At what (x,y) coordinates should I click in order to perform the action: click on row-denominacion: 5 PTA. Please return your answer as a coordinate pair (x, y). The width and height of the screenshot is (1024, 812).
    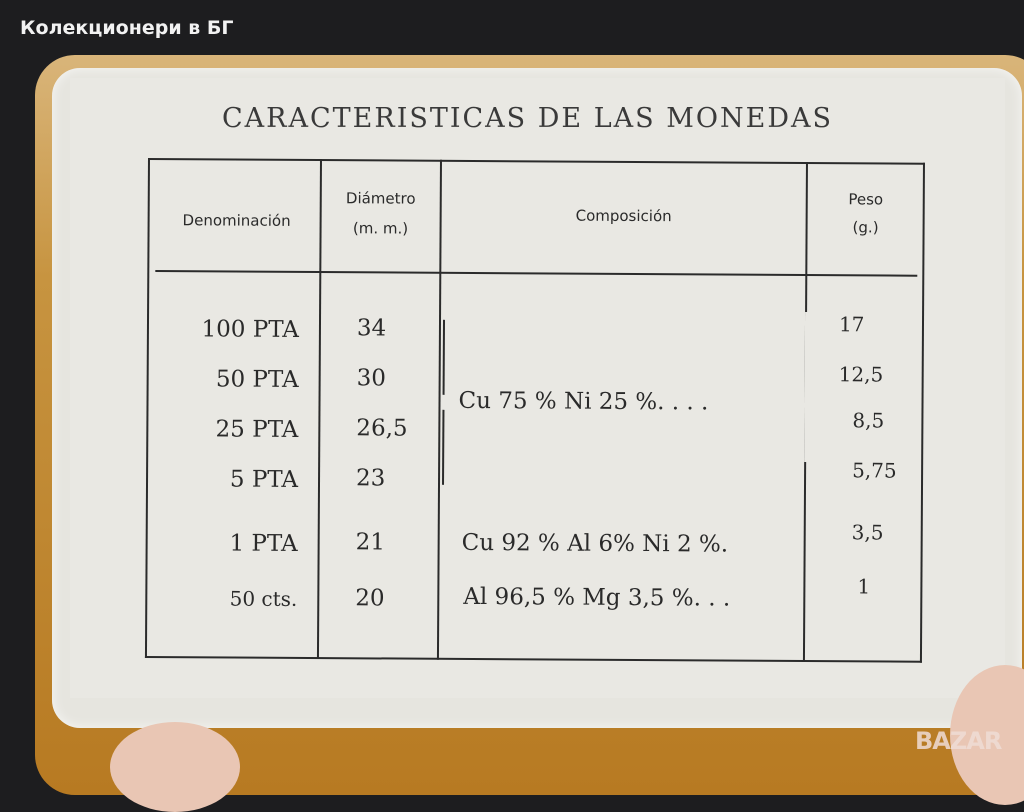
    Looking at the image, I should click on (264, 479).